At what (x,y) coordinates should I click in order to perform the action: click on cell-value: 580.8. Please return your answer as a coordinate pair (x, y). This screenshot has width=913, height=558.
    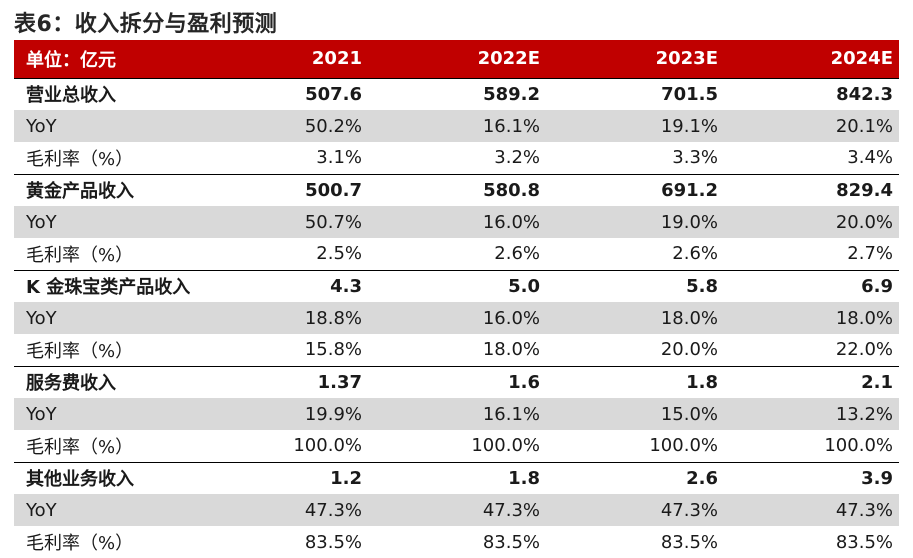
    Looking at the image, I should click on (457, 189).